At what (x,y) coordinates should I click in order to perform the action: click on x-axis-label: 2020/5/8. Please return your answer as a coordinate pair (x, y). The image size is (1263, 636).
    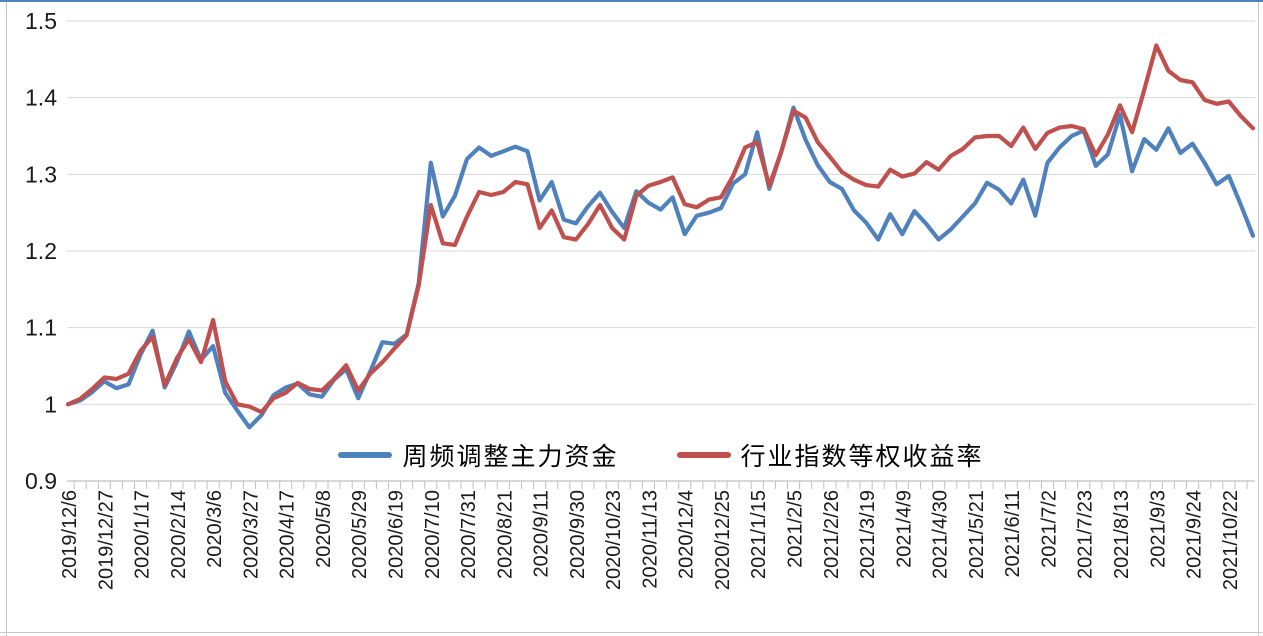
    Looking at the image, I should click on (324, 529).